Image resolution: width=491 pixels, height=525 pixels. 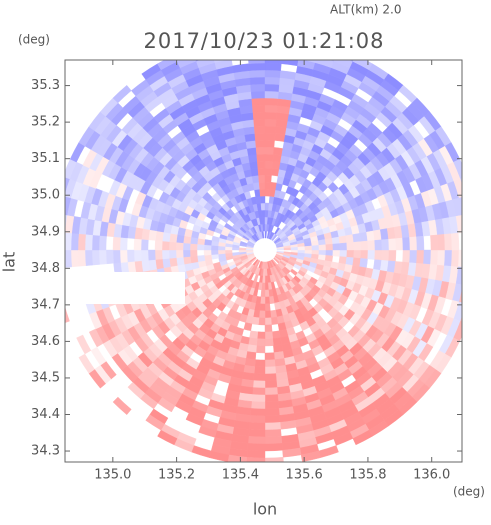 What do you see at coordinates (304, 475) in the screenshot?
I see `x-tick-label: 135.6` at bounding box center [304, 475].